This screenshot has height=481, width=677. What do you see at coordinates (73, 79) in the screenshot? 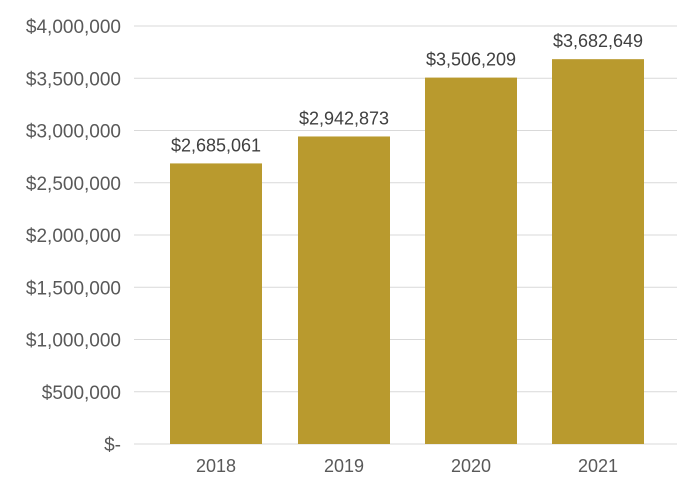
I see `y-tick-label: $3,500,000` at bounding box center [73, 79].